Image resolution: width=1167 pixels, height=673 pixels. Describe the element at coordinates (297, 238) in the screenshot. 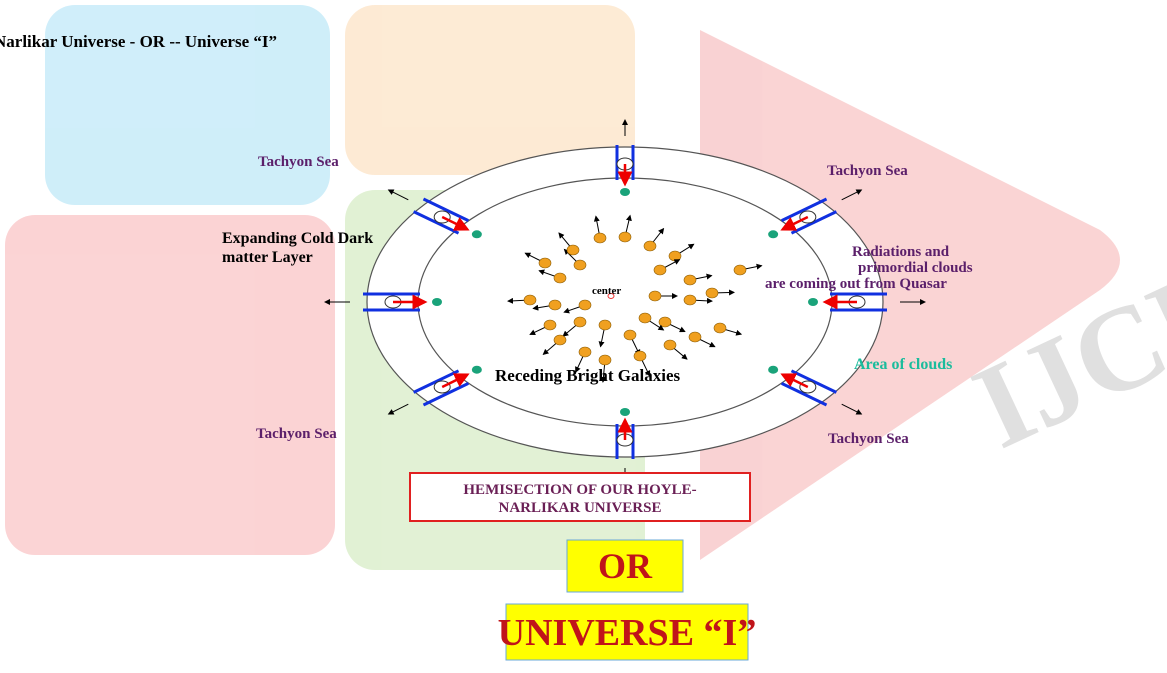

I see `label: Expanding Cold Dark` at that location.